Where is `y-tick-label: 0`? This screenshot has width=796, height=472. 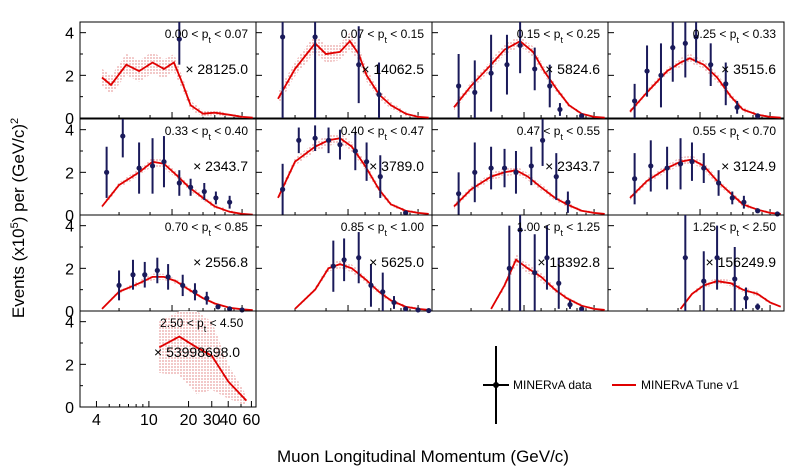
y-tick-label: 0 is located at coordinates (69, 216).